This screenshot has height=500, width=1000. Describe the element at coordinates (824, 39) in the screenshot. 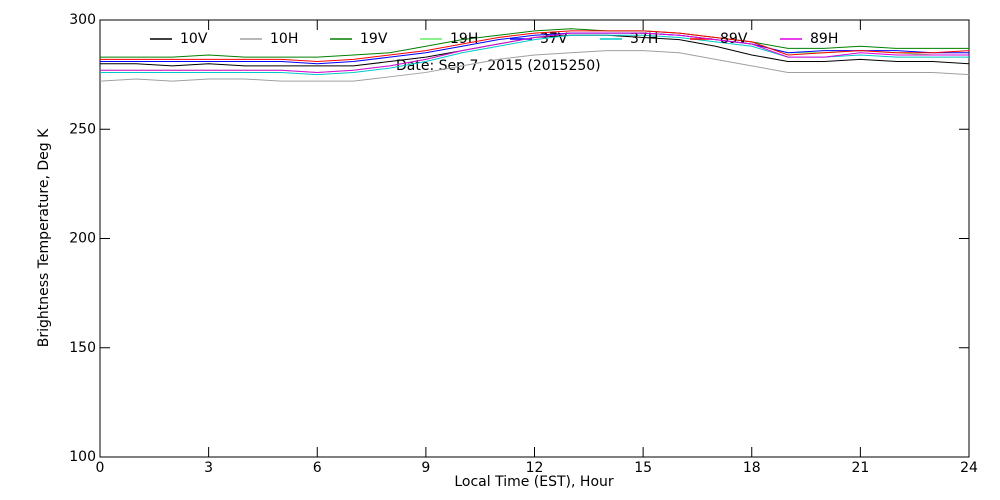

I see `legend-label: 89H` at that location.